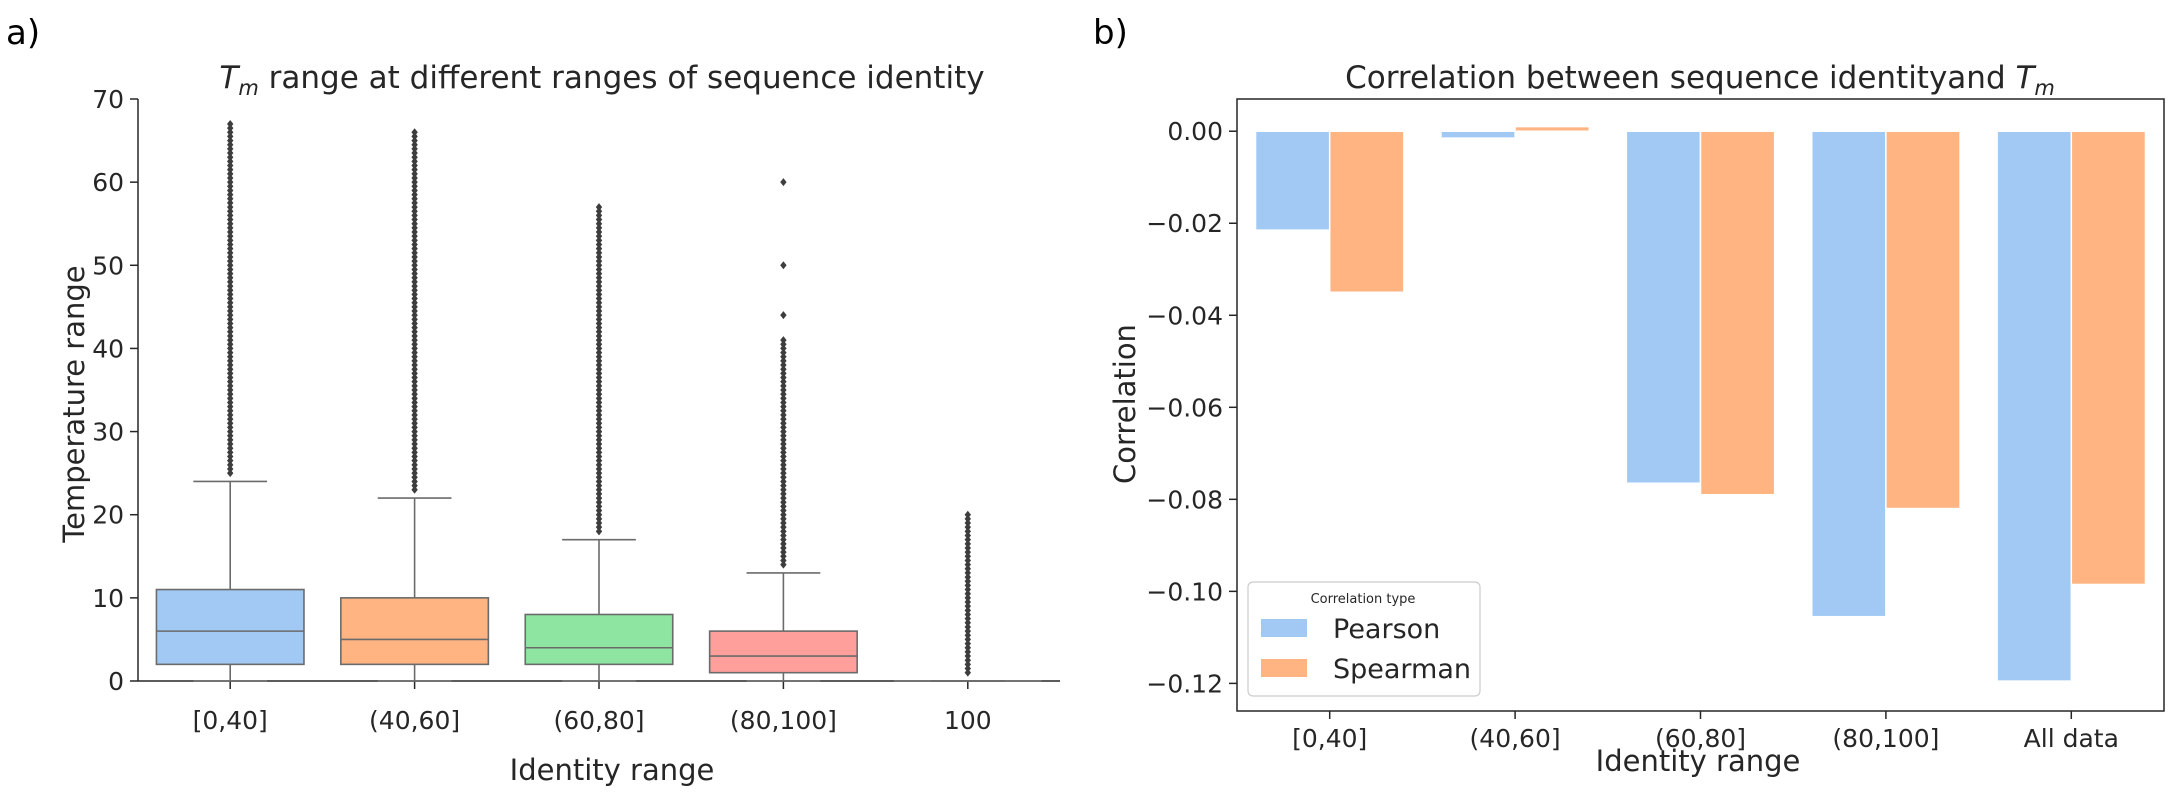  I want to click on legend-swatch-spearman, so click(1284, 668).